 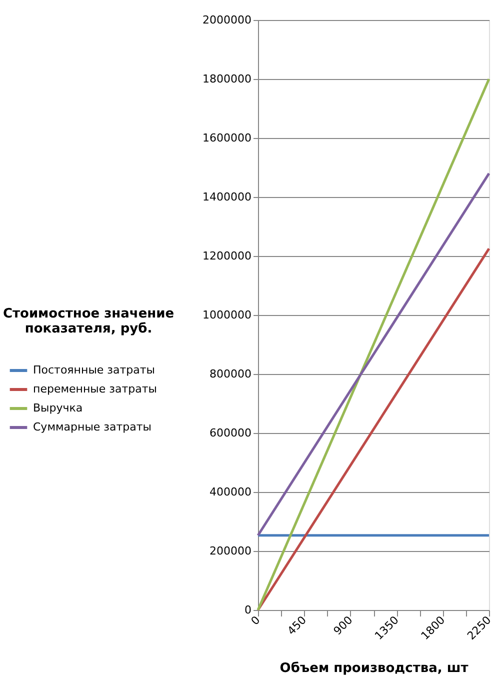 I want to click on y-axis-title: Стоимостное значение показателя, руб., so click(x=88, y=321).